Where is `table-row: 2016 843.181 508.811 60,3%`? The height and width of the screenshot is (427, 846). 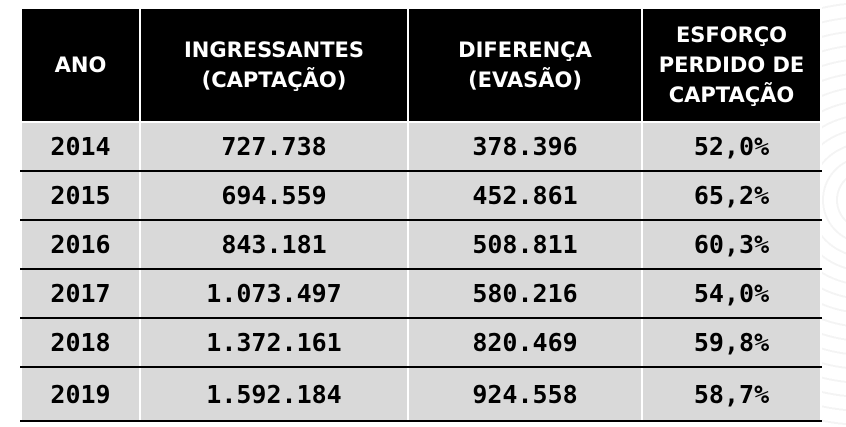 table-row: 2016 843.181 508.811 60,3% is located at coordinates (421, 244).